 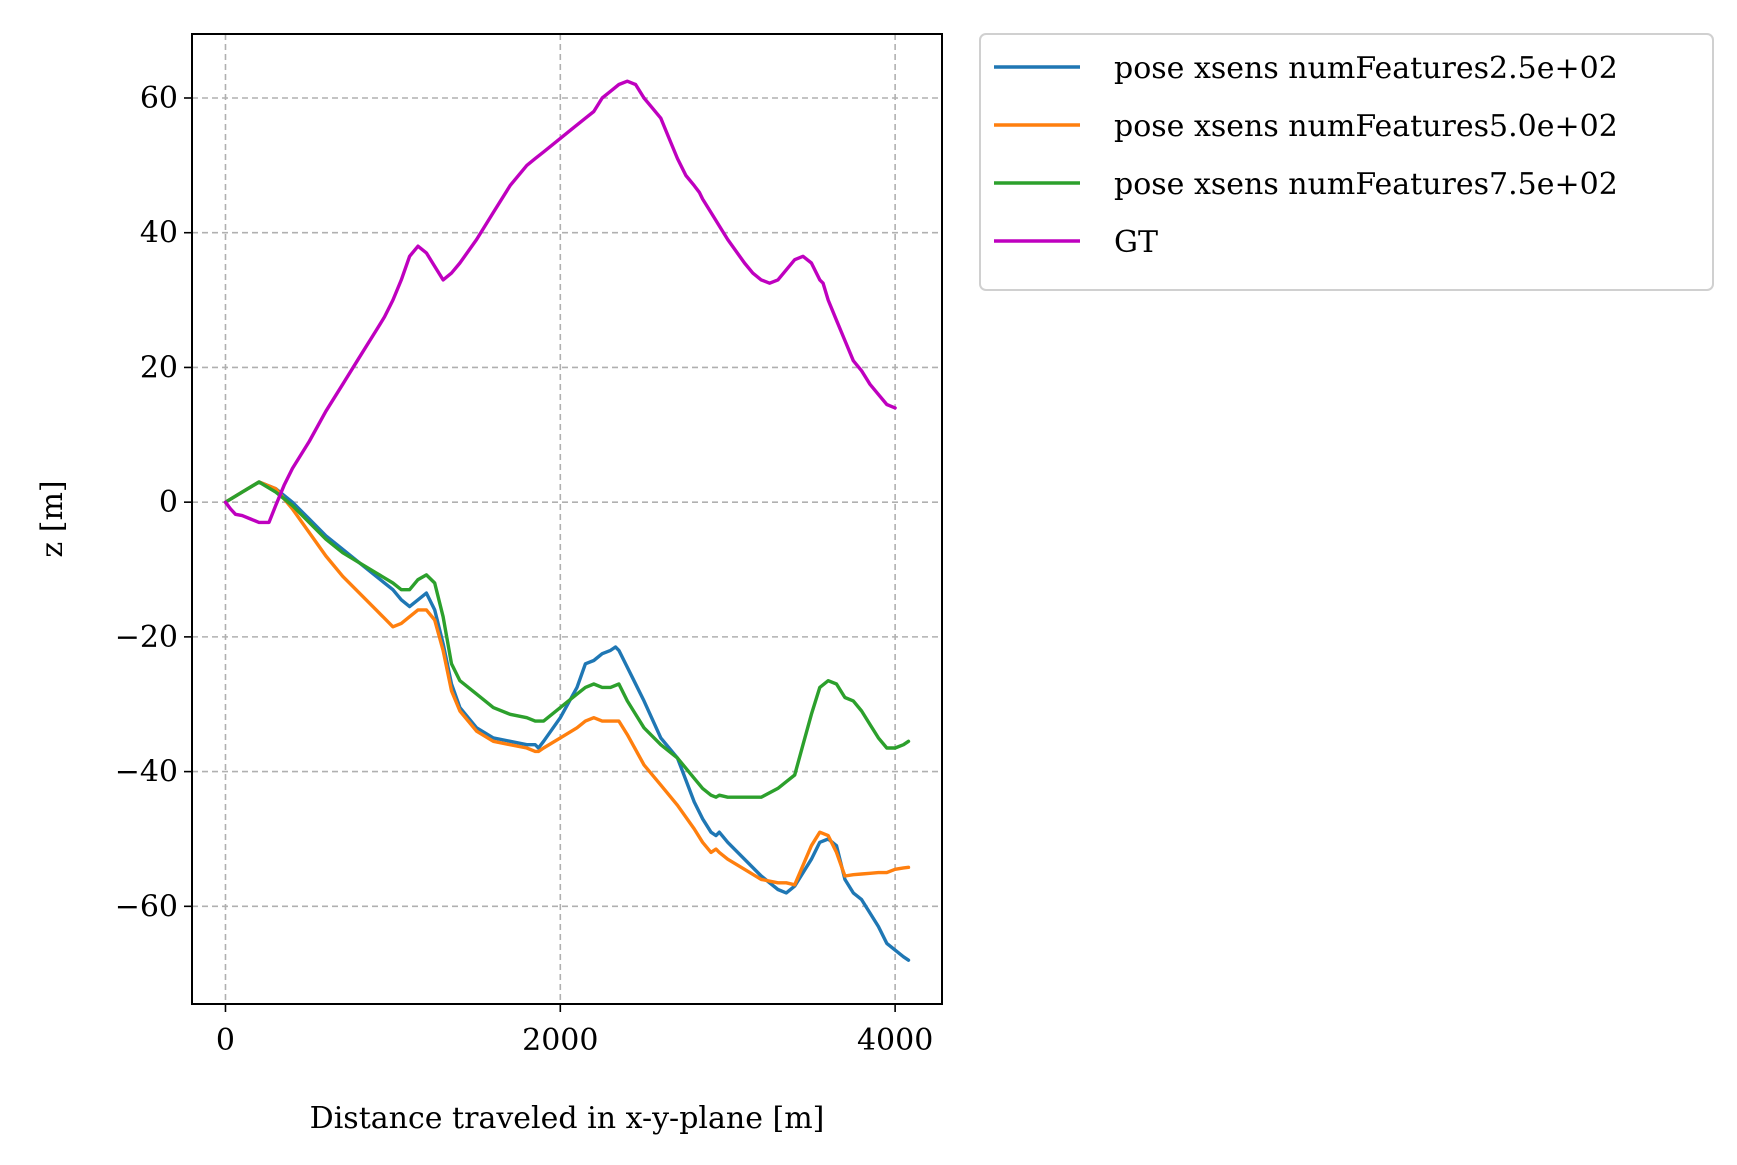 What do you see at coordinates (895, 1040) in the screenshot?
I see `x-tick-label: 4000` at bounding box center [895, 1040].